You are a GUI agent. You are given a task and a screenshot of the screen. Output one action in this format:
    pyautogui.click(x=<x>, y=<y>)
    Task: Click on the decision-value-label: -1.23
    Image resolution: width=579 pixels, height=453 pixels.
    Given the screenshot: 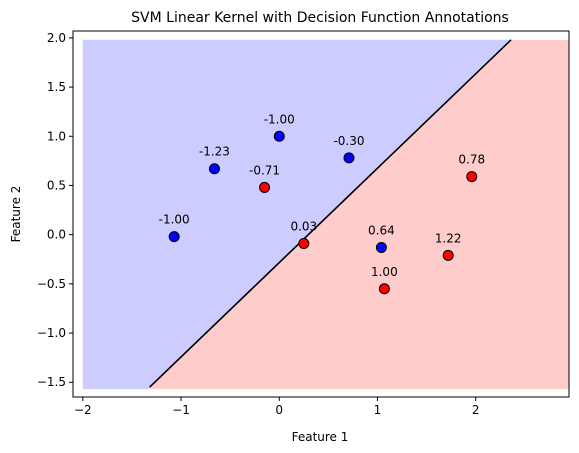 What is the action you would take?
    pyautogui.click(x=214, y=152)
    